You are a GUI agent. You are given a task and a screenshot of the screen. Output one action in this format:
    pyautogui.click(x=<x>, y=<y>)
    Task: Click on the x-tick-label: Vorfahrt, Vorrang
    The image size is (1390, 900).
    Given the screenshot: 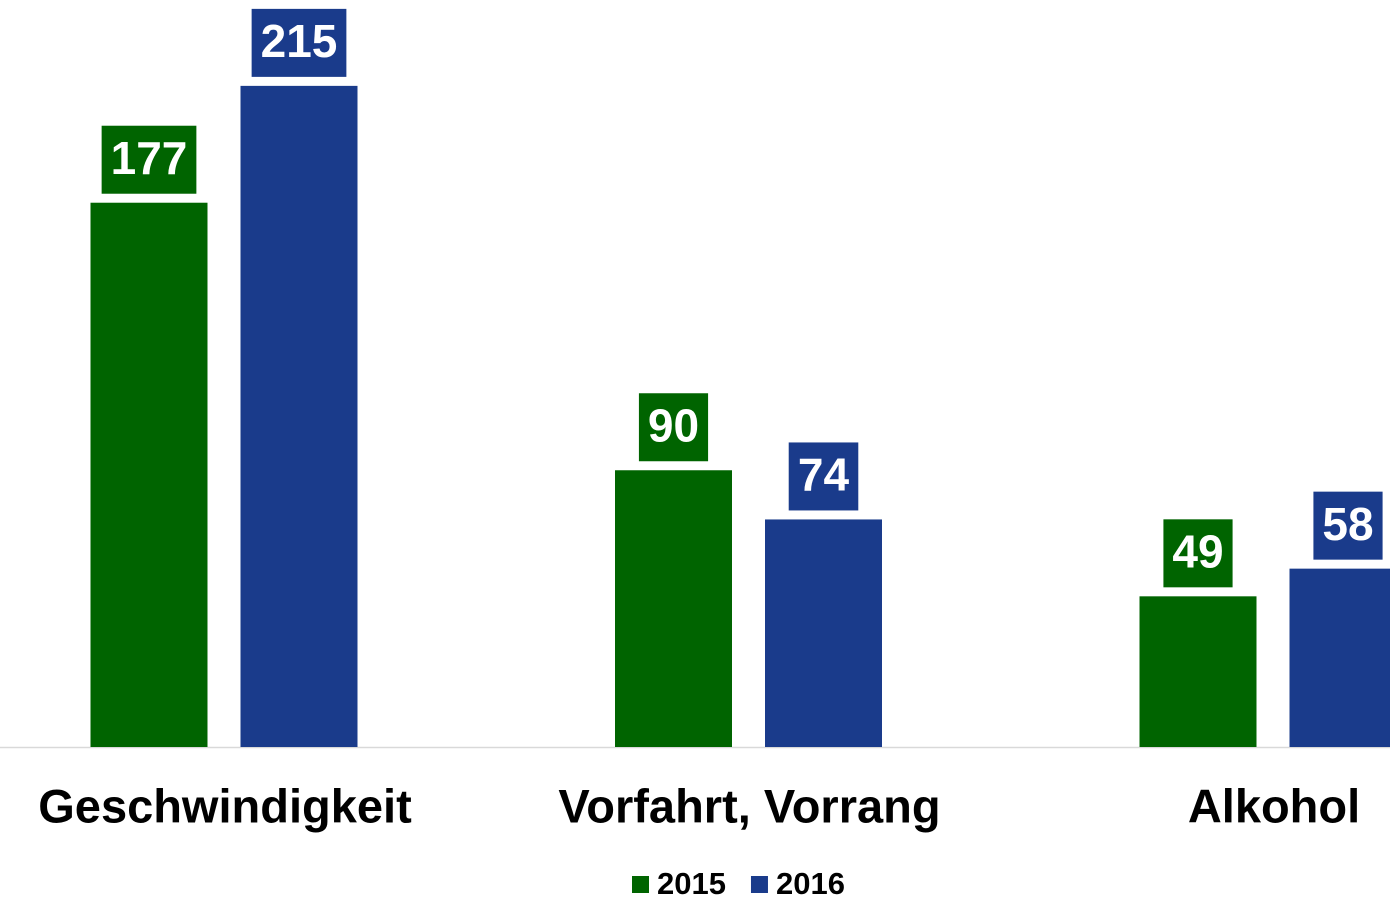 What is the action you would take?
    pyautogui.click(x=749, y=805)
    